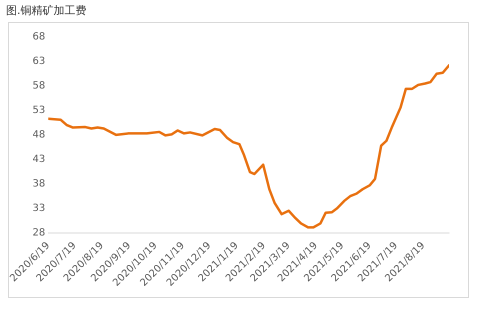 This screenshot has height=320, width=477. What do you see at coordinates (39, 184) in the screenshot?
I see `y-tick-label: 38` at bounding box center [39, 184].